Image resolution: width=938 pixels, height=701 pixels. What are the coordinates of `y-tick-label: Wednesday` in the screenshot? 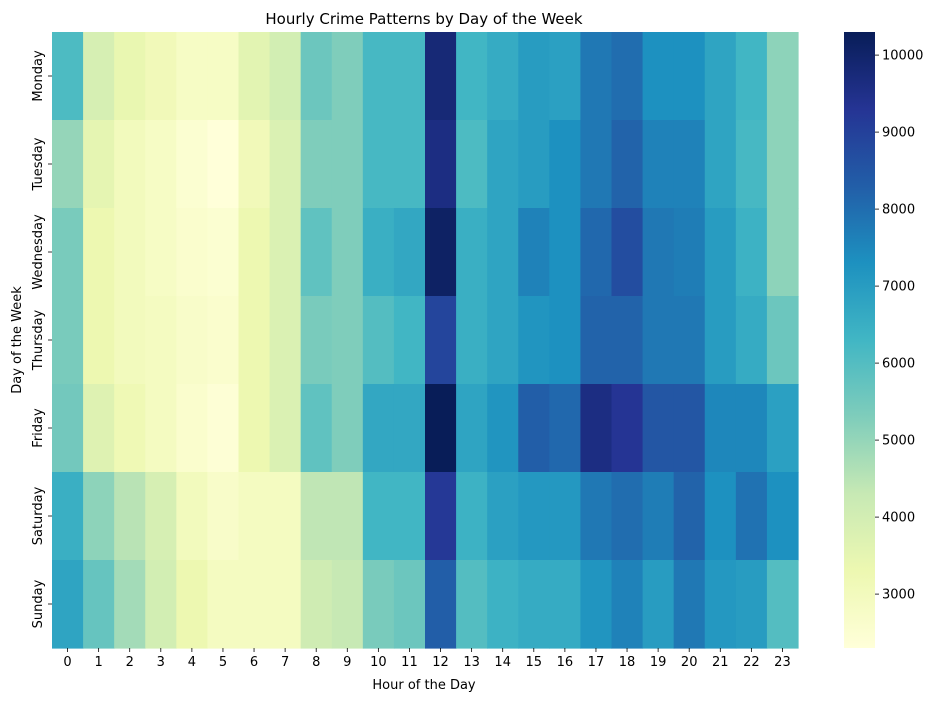 It's located at (38, 252).